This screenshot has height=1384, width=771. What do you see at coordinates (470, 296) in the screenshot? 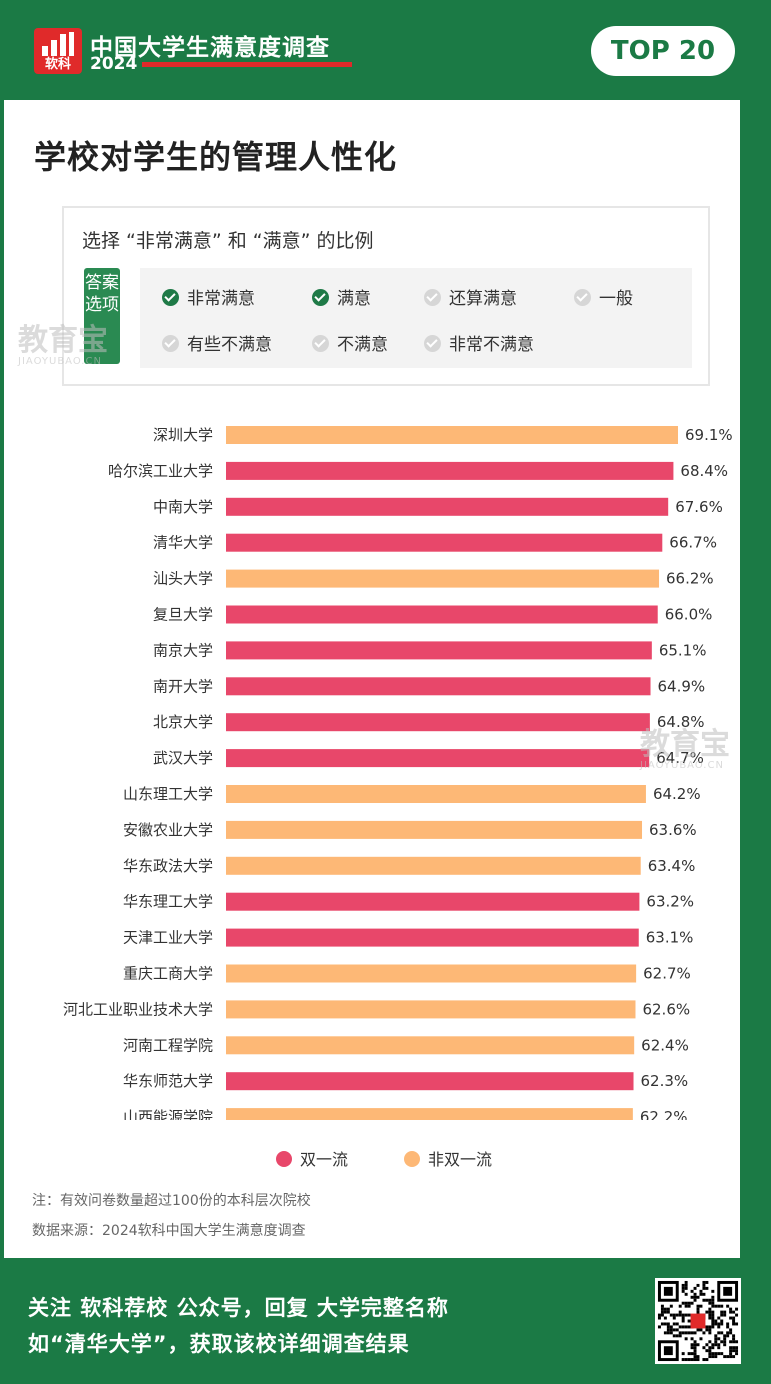
I see `option-item: 还算满意` at bounding box center [470, 296].